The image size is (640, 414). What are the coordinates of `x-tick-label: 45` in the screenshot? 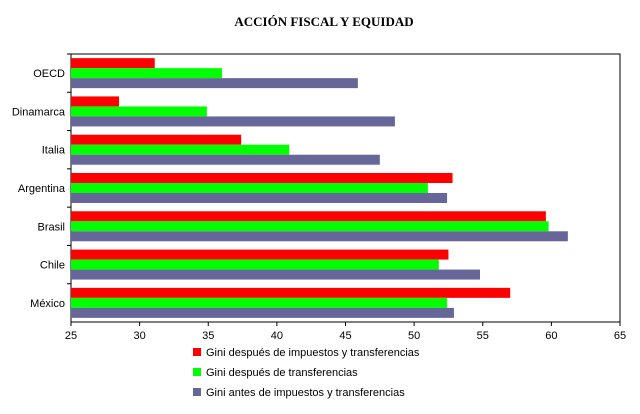 It's located at (345, 336).